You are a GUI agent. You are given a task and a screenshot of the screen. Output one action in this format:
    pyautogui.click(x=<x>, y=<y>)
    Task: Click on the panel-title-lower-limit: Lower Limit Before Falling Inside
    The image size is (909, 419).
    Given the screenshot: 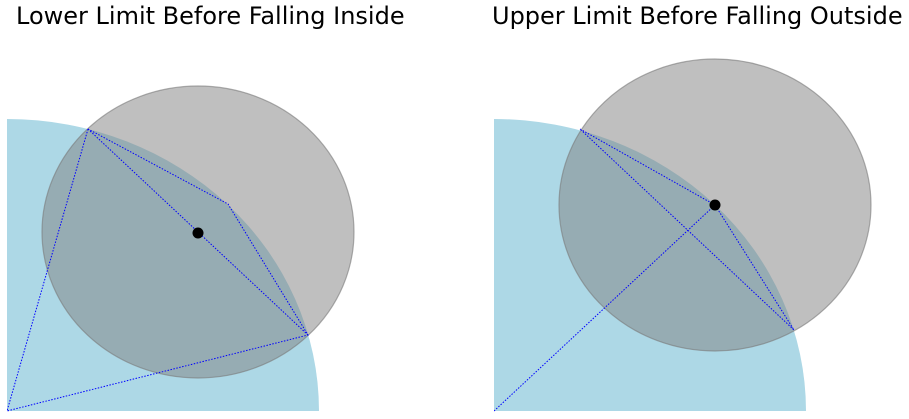 What is the action you would take?
    pyautogui.click(x=210, y=16)
    